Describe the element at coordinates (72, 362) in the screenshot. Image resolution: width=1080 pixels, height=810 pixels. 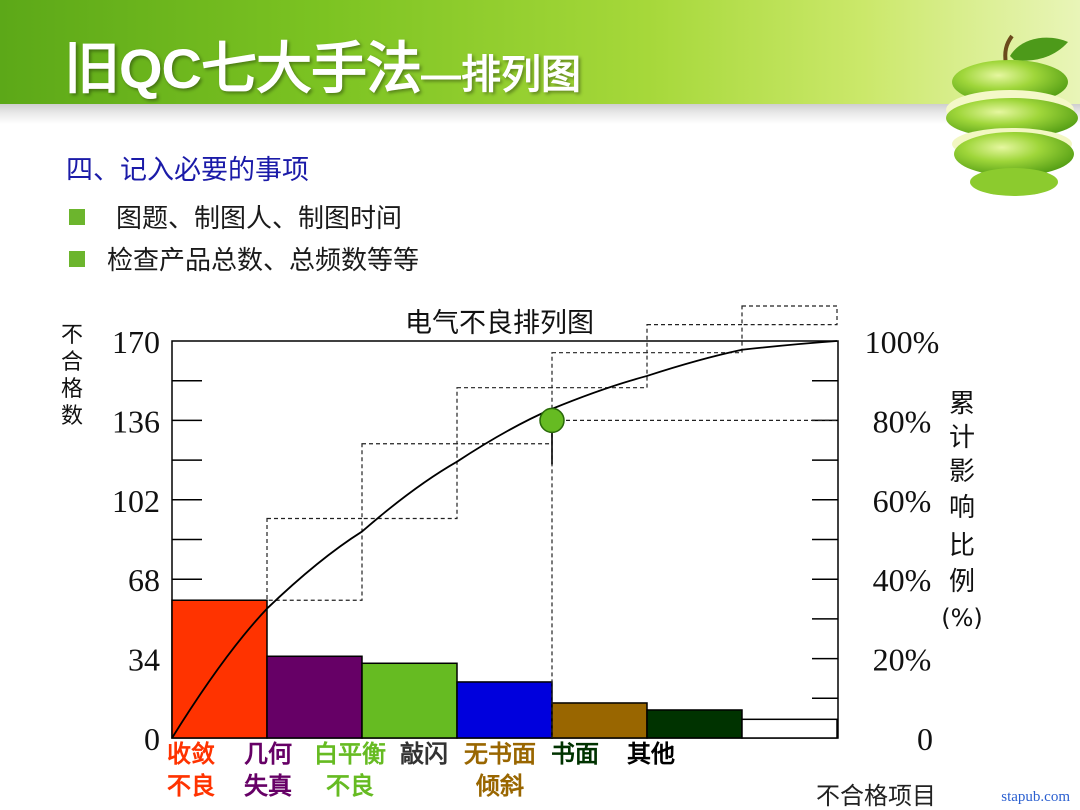
I see `y-axis-label-char: 合` at that location.